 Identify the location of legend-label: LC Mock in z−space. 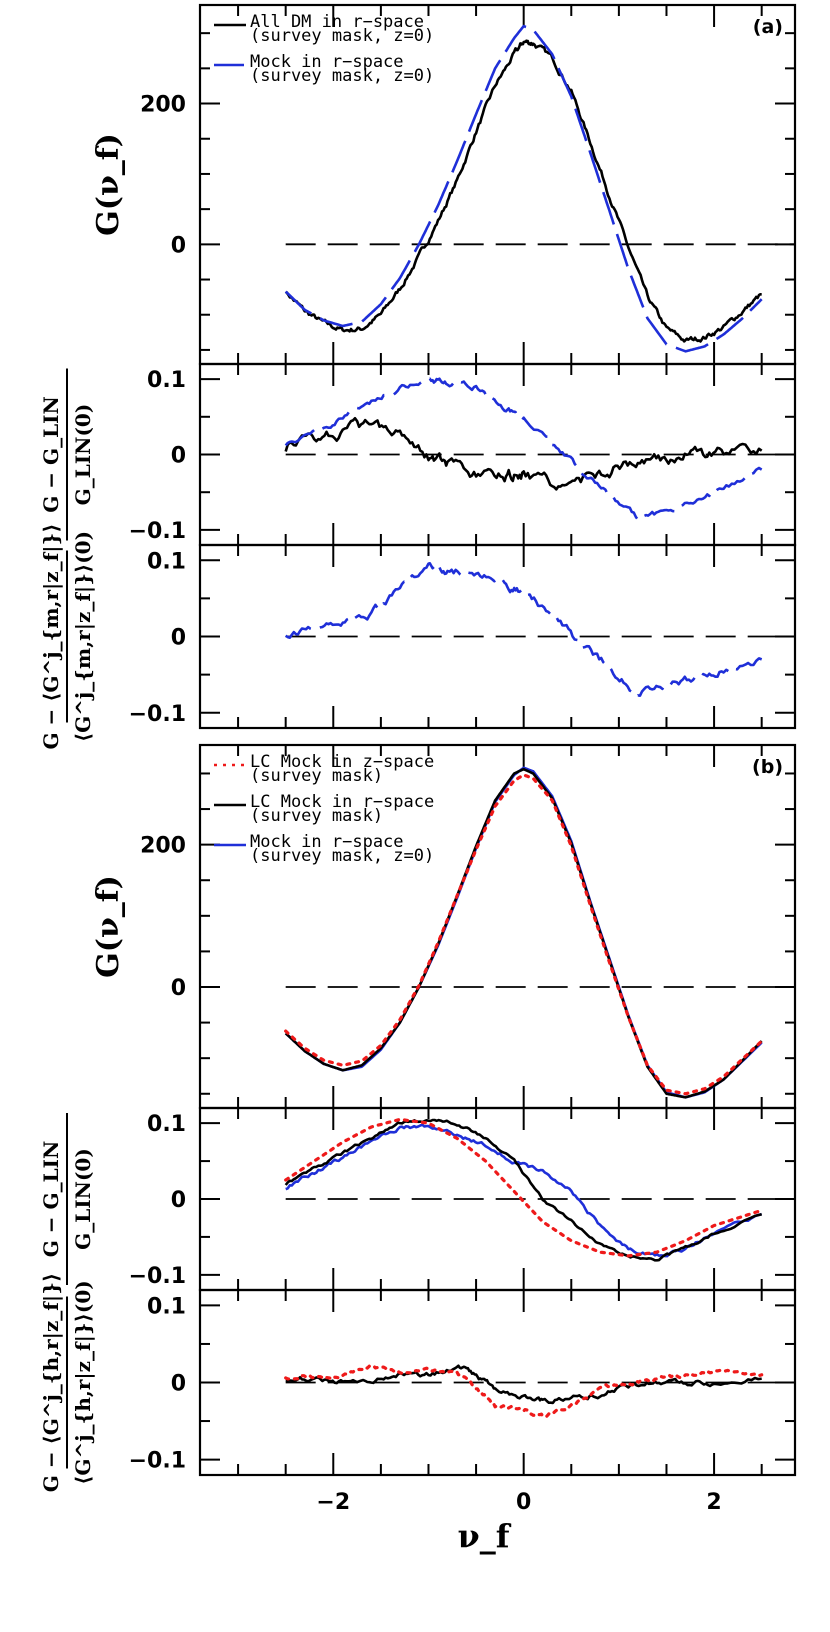
(342, 762).